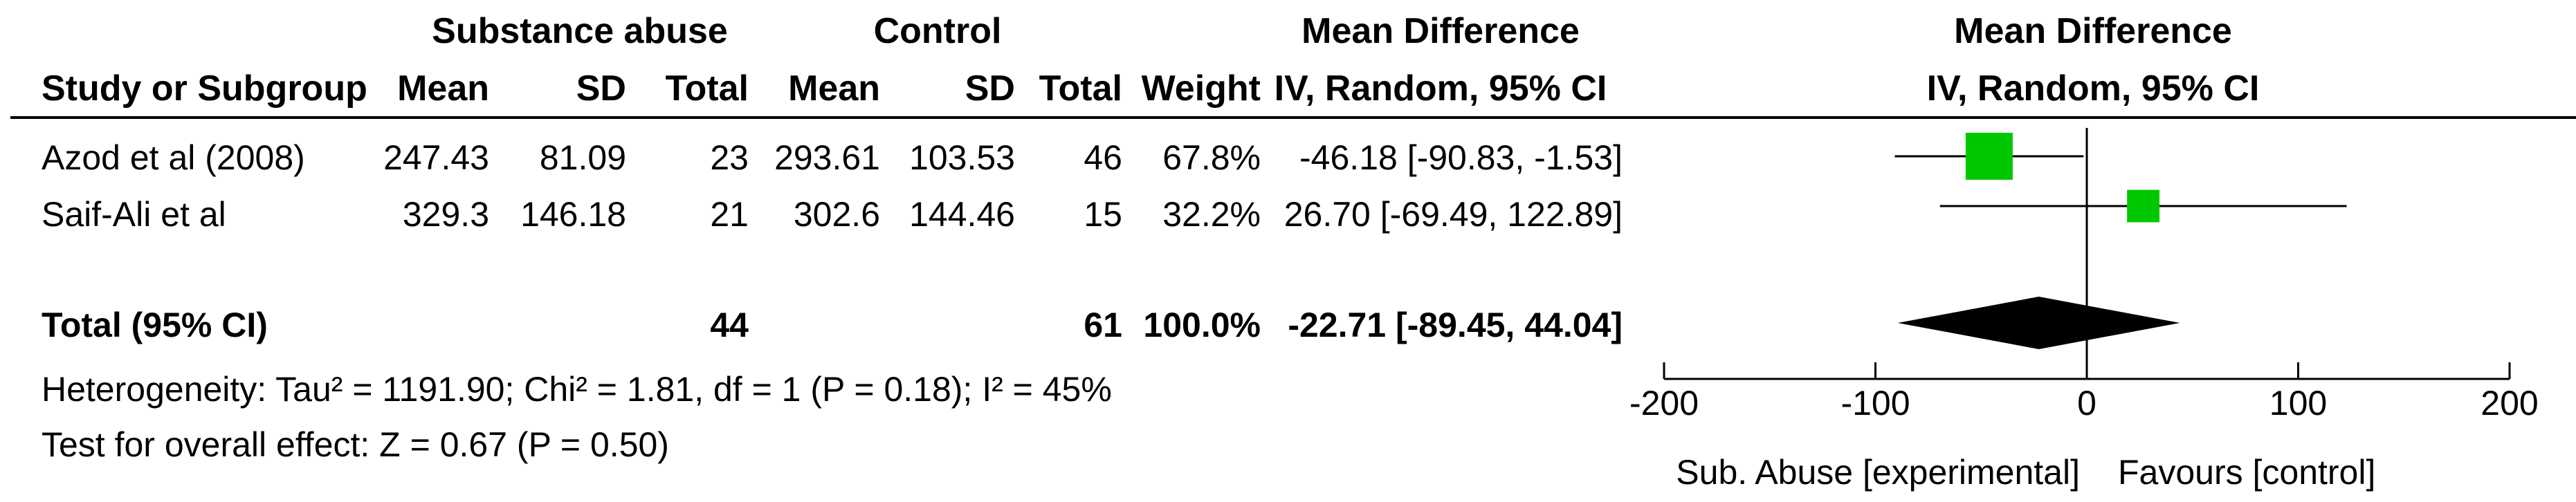  What do you see at coordinates (583, 157) in the screenshot?
I see `study-sd1: 81.09` at bounding box center [583, 157].